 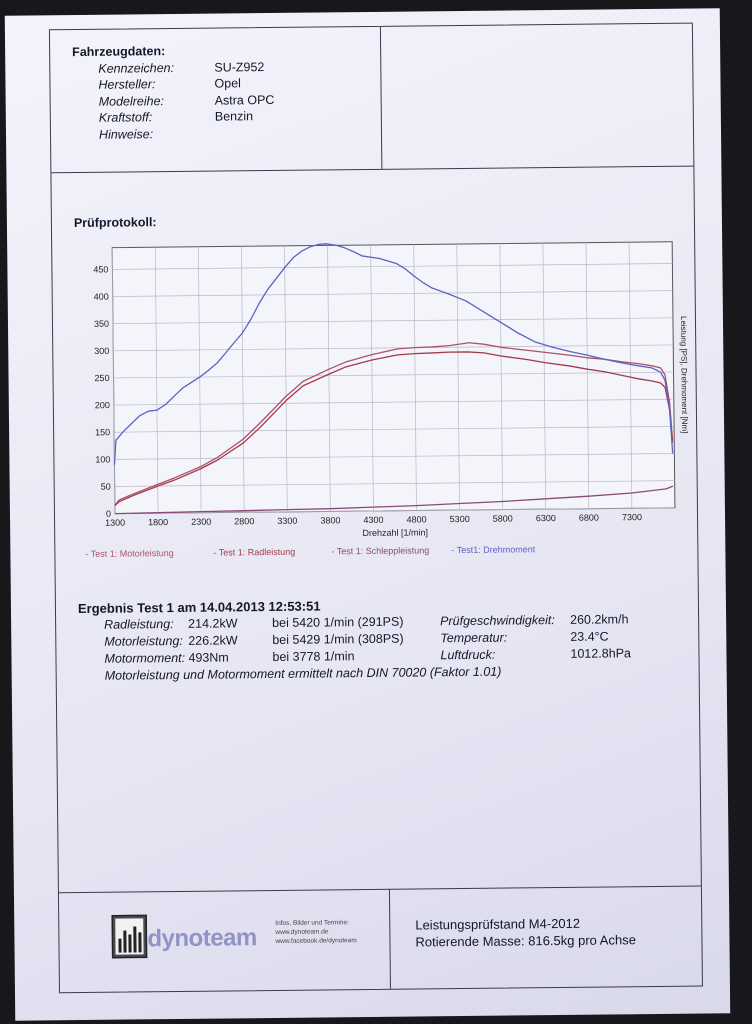 What do you see at coordinates (254, 552) in the screenshot?
I see `legend-radleistung: - Test 1: Radleistung` at bounding box center [254, 552].